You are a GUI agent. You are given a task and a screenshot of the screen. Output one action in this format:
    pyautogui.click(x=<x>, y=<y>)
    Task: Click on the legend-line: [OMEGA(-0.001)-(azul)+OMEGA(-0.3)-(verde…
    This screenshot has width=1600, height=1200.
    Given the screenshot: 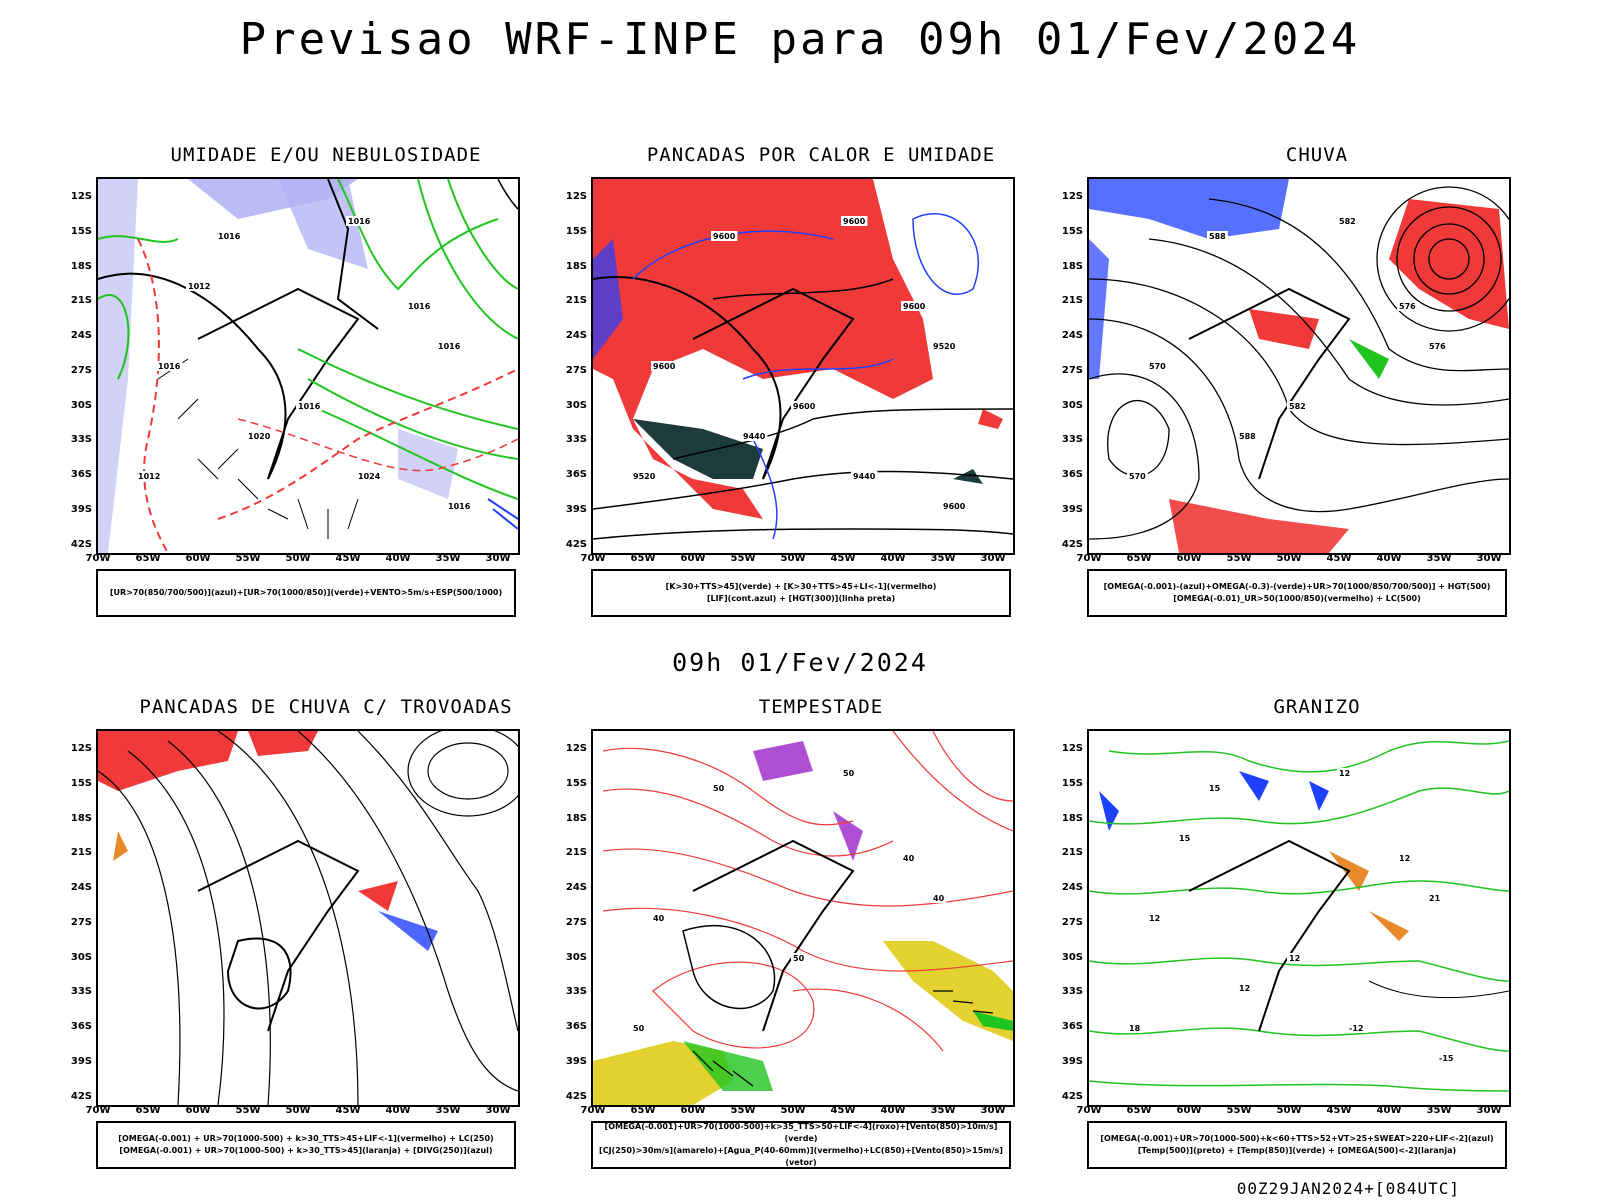 What is the action you would take?
    pyautogui.click(x=1297, y=586)
    